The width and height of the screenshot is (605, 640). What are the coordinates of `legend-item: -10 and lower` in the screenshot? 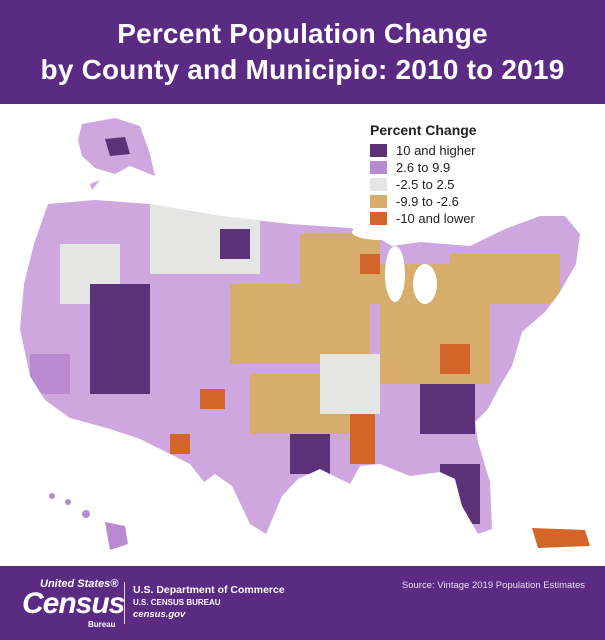 It's located at (465, 218).